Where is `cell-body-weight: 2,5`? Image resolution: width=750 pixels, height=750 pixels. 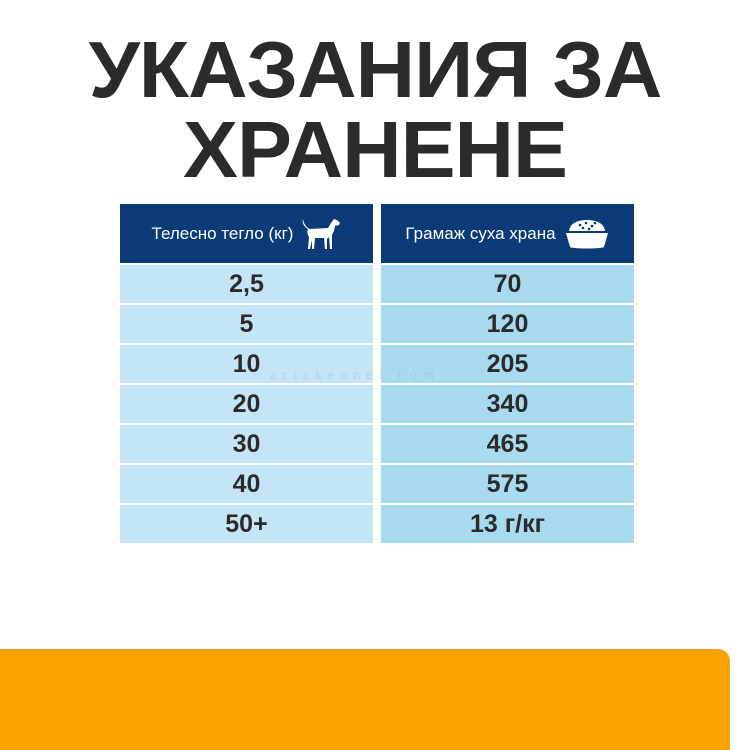
cell-body-weight: 2,5 is located at coordinates (246, 284).